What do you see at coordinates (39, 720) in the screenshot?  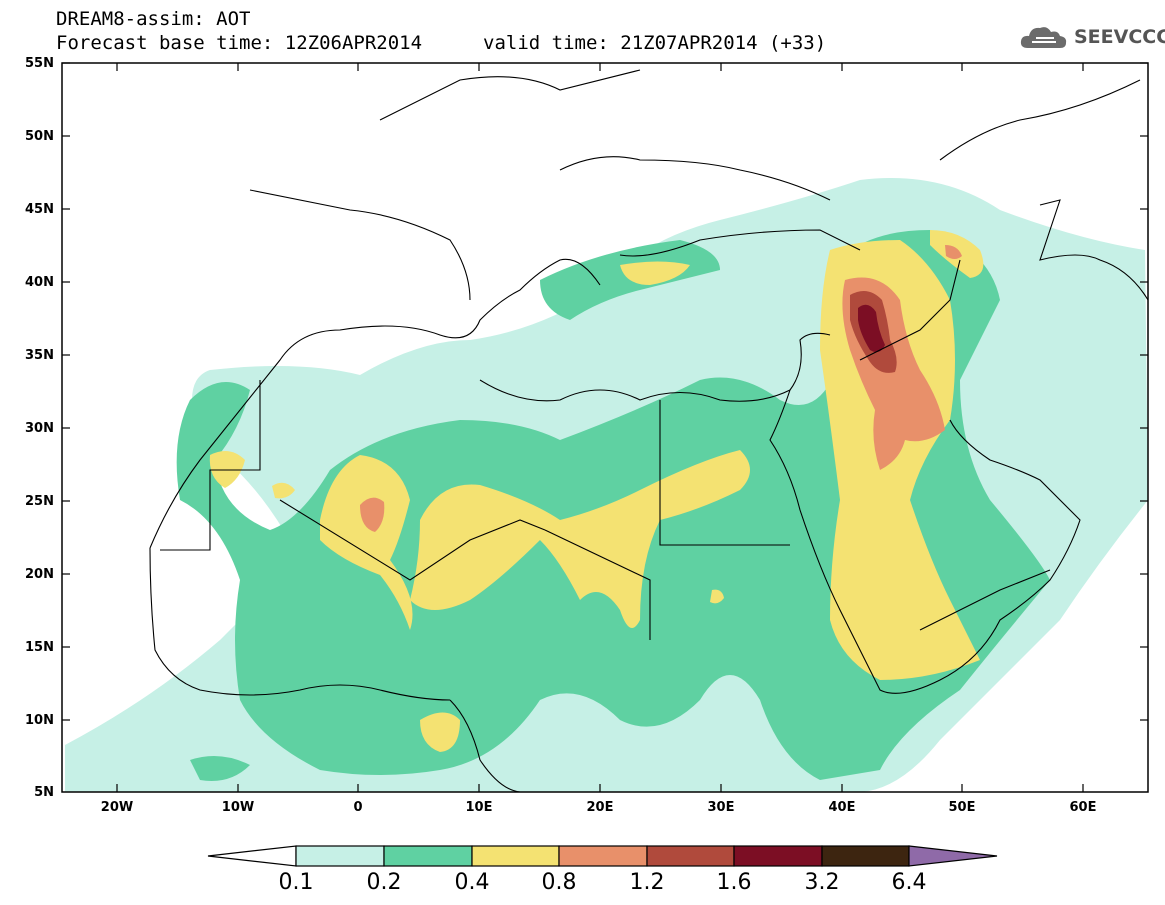 I see `lat-label: 10N` at bounding box center [39, 720].